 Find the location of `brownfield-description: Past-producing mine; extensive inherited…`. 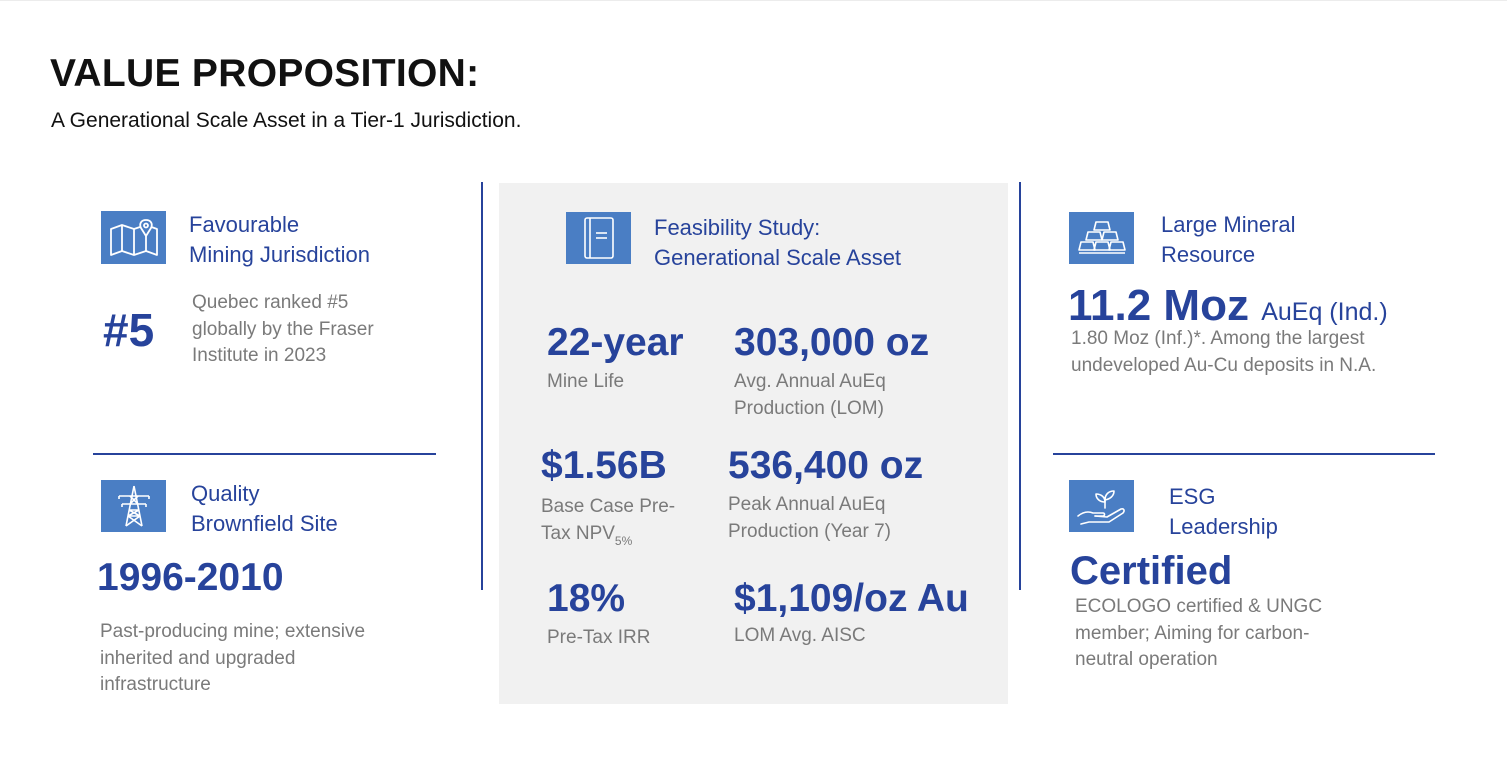

brownfield-description: Past-producing mine; extensive inherited… is located at coordinates (233, 658).